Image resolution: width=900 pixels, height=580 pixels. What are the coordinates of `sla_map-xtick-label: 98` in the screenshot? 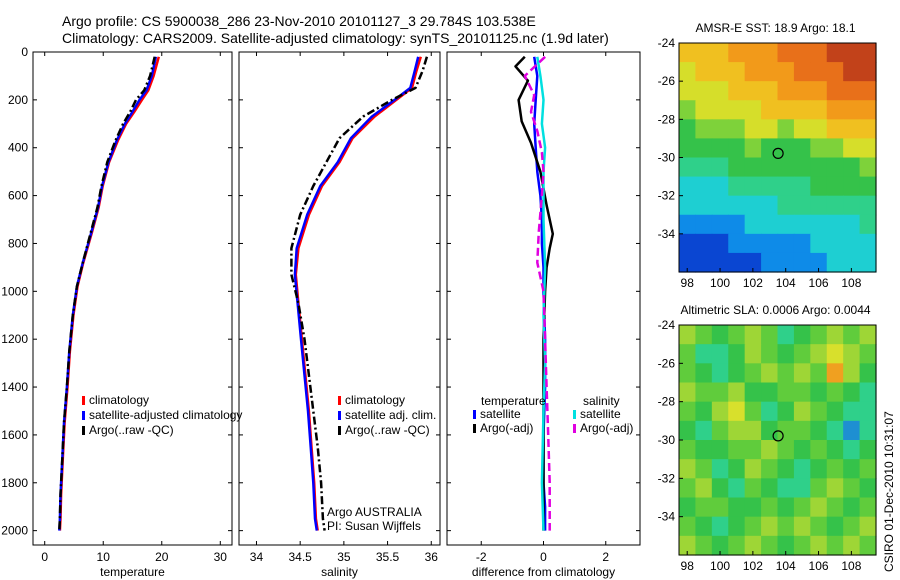 It's located at (688, 566).